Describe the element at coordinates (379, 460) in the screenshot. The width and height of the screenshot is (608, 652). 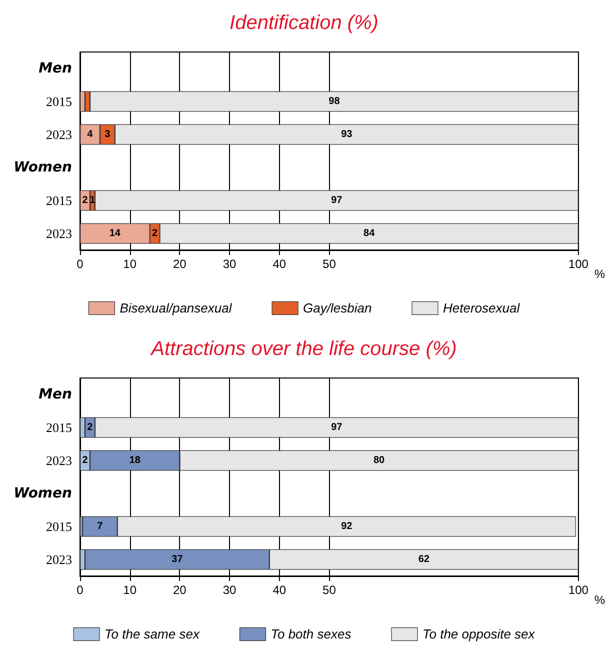
I see `data-label: 80` at that location.